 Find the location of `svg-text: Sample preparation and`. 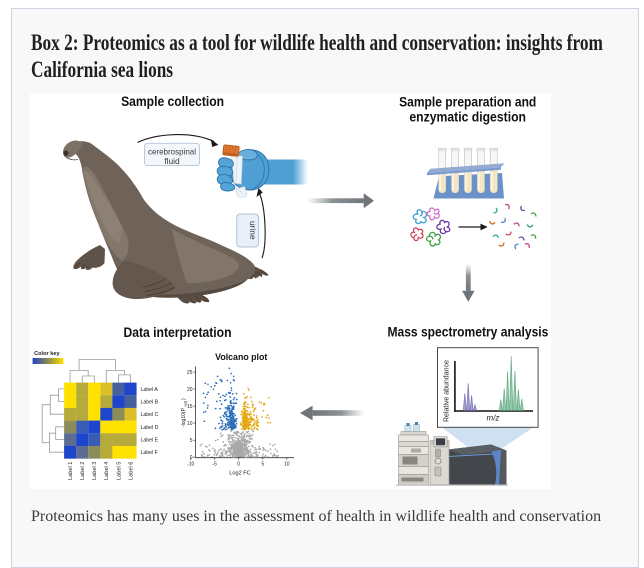

svg-text: Sample preparation and is located at coordinates (467, 102).